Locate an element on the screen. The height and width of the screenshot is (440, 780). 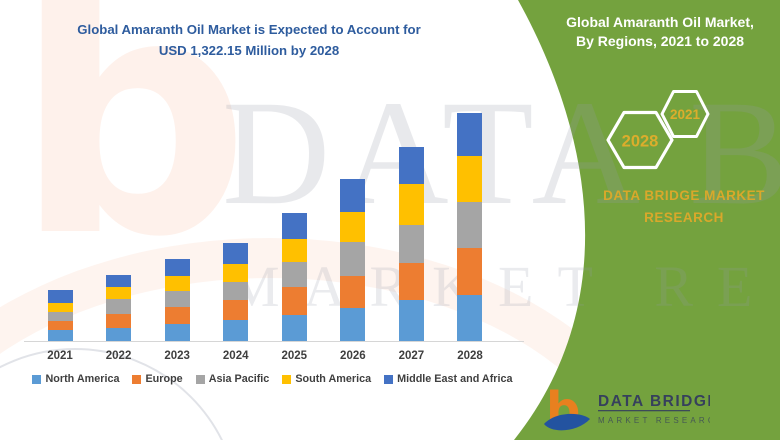
logo-divider-line is located at coordinates (644, 411).